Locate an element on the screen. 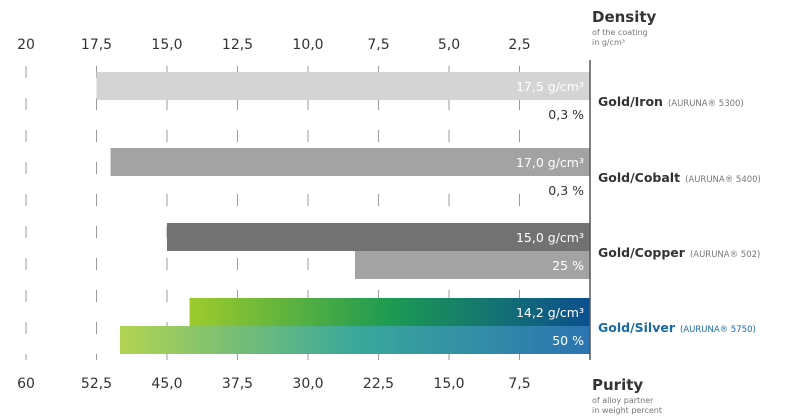 The width and height of the screenshot is (800, 418). category-product: (AURUNA® 502) is located at coordinates (725, 255).